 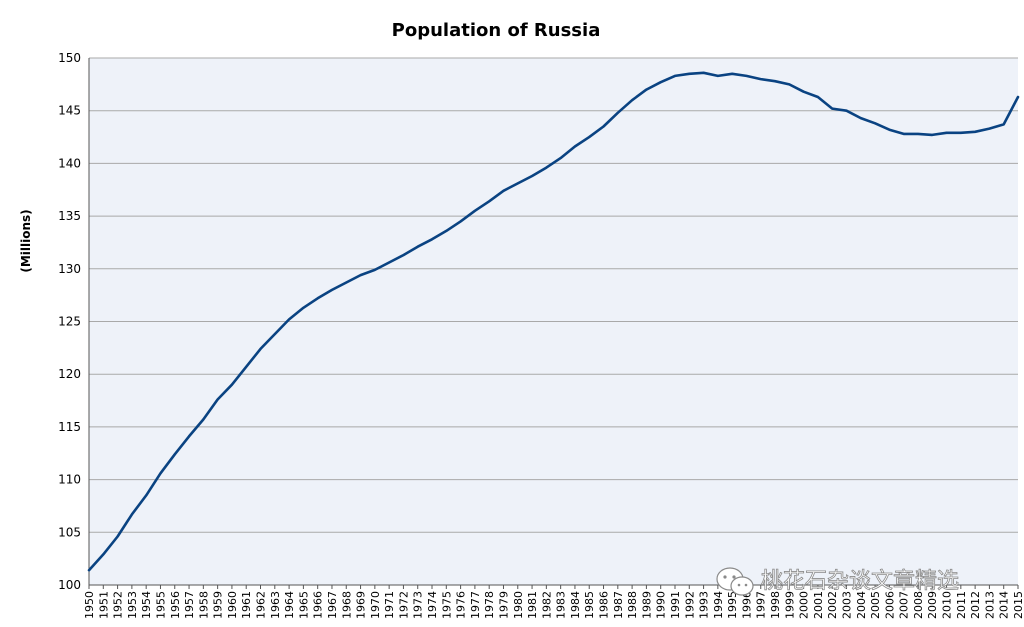 I want to click on x-tick-label: 1974, so click(x=432, y=605).